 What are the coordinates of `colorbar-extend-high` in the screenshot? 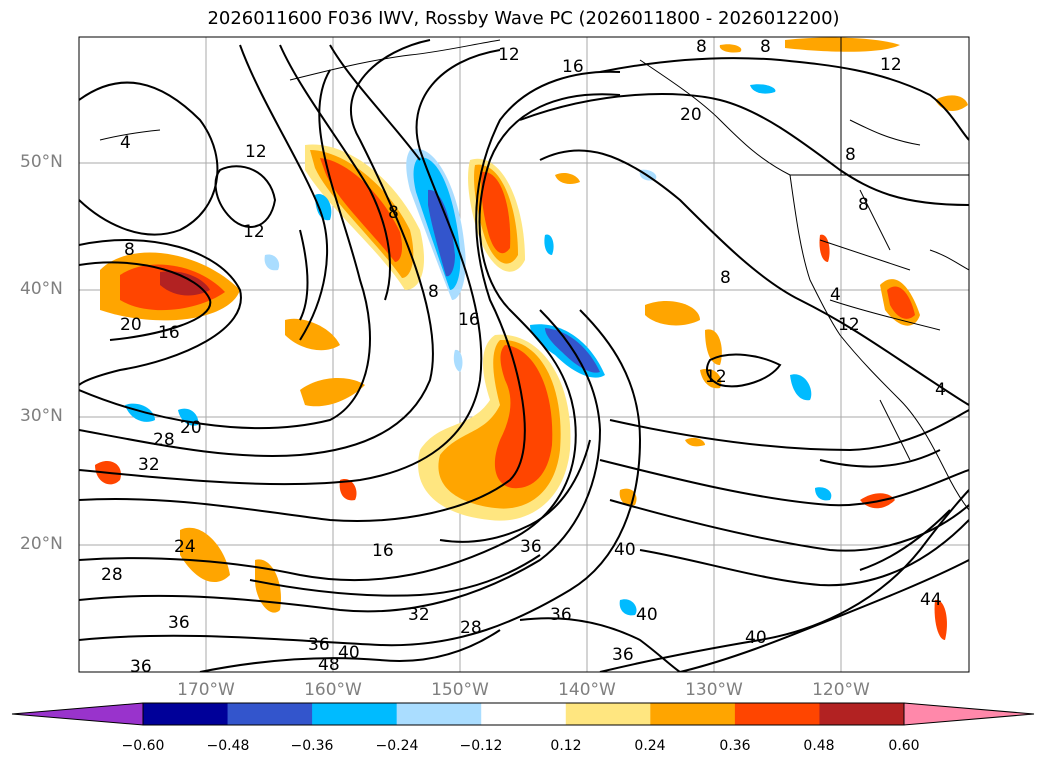 It's located at (969, 714).